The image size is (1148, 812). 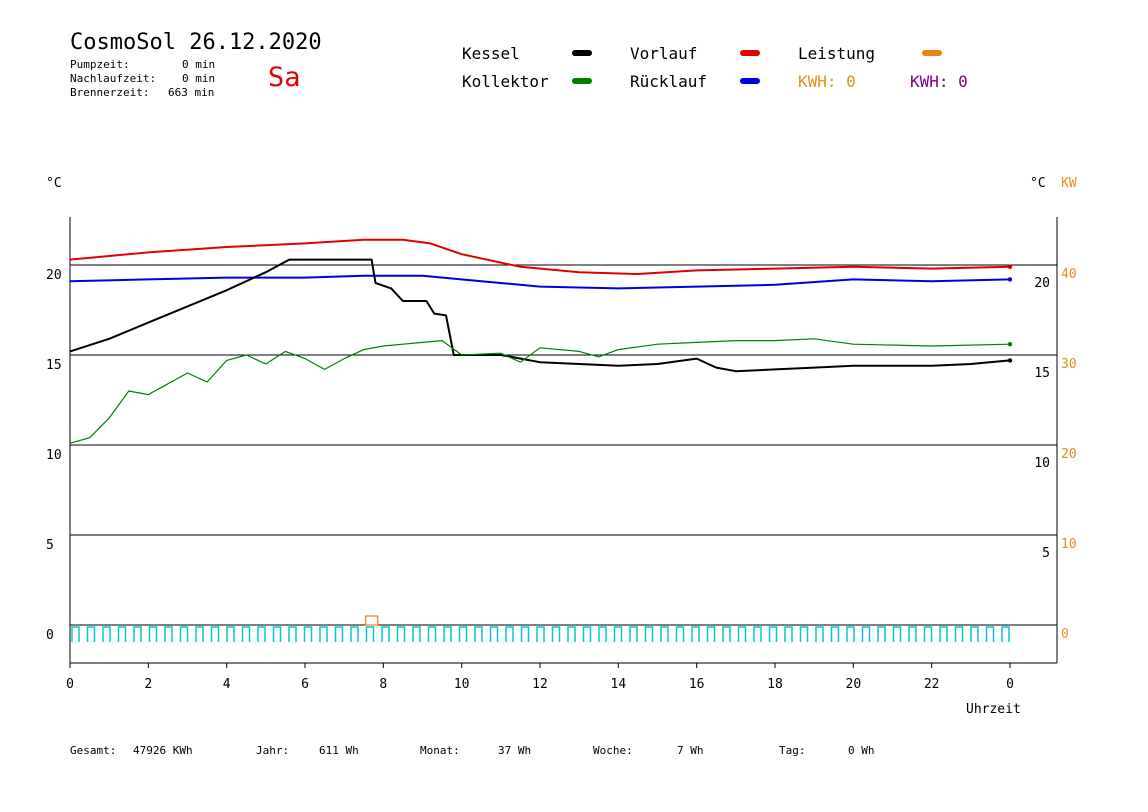 What do you see at coordinates (54, 183) in the screenshot?
I see `y-left-unit: °C` at bounding box center [54, 183].